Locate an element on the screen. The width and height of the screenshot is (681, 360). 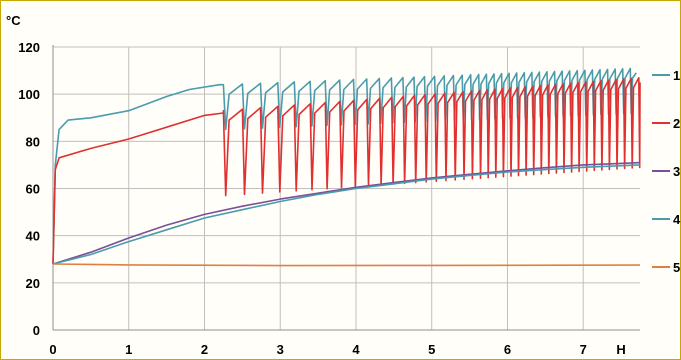
legend-label-2: 2 is located at coordinates (676, 123).